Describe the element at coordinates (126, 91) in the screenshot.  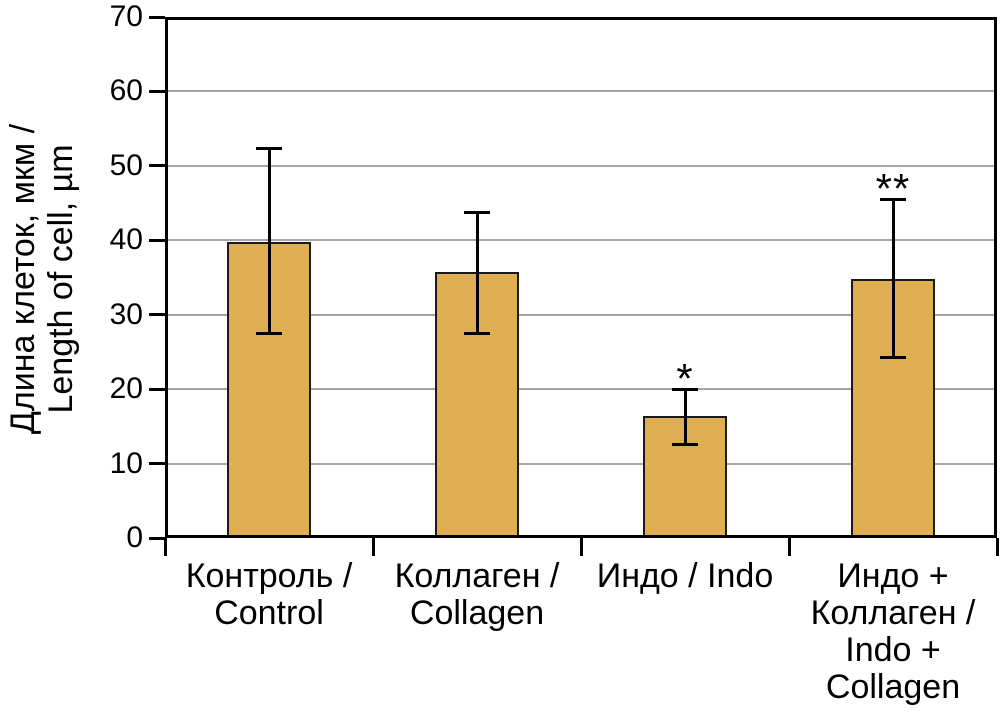
I see `y-tick-label-60: 60` at that location.